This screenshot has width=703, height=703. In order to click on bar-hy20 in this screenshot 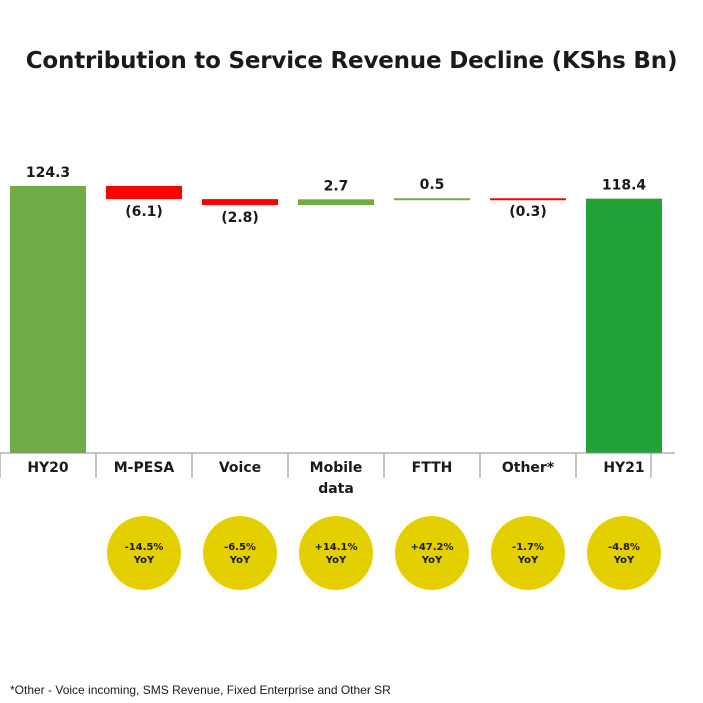, I will do `click(48, 319)`.